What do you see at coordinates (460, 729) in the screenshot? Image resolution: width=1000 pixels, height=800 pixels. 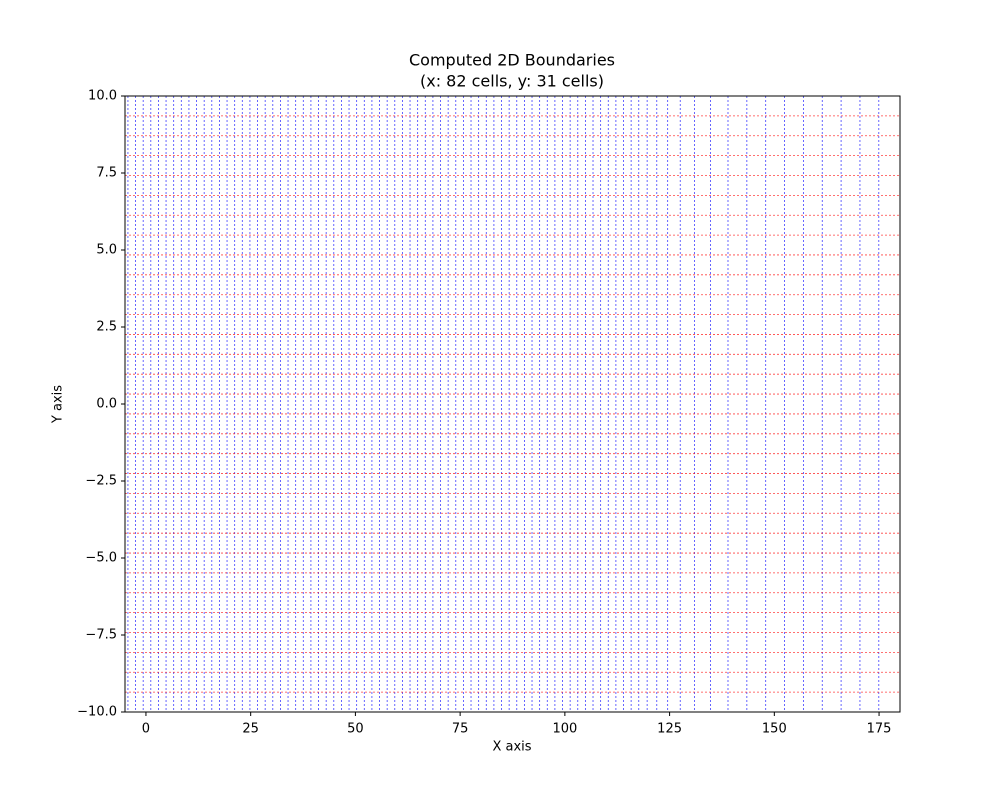 I see `x-tick-label: 75` at bounding box center [460, 729].